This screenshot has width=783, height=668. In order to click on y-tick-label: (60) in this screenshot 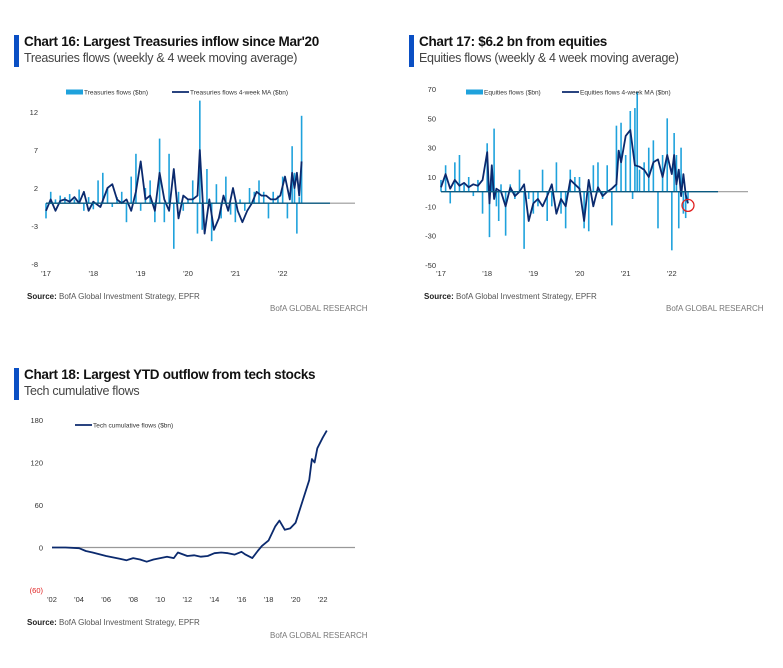, I will do `click(37, 590)`.